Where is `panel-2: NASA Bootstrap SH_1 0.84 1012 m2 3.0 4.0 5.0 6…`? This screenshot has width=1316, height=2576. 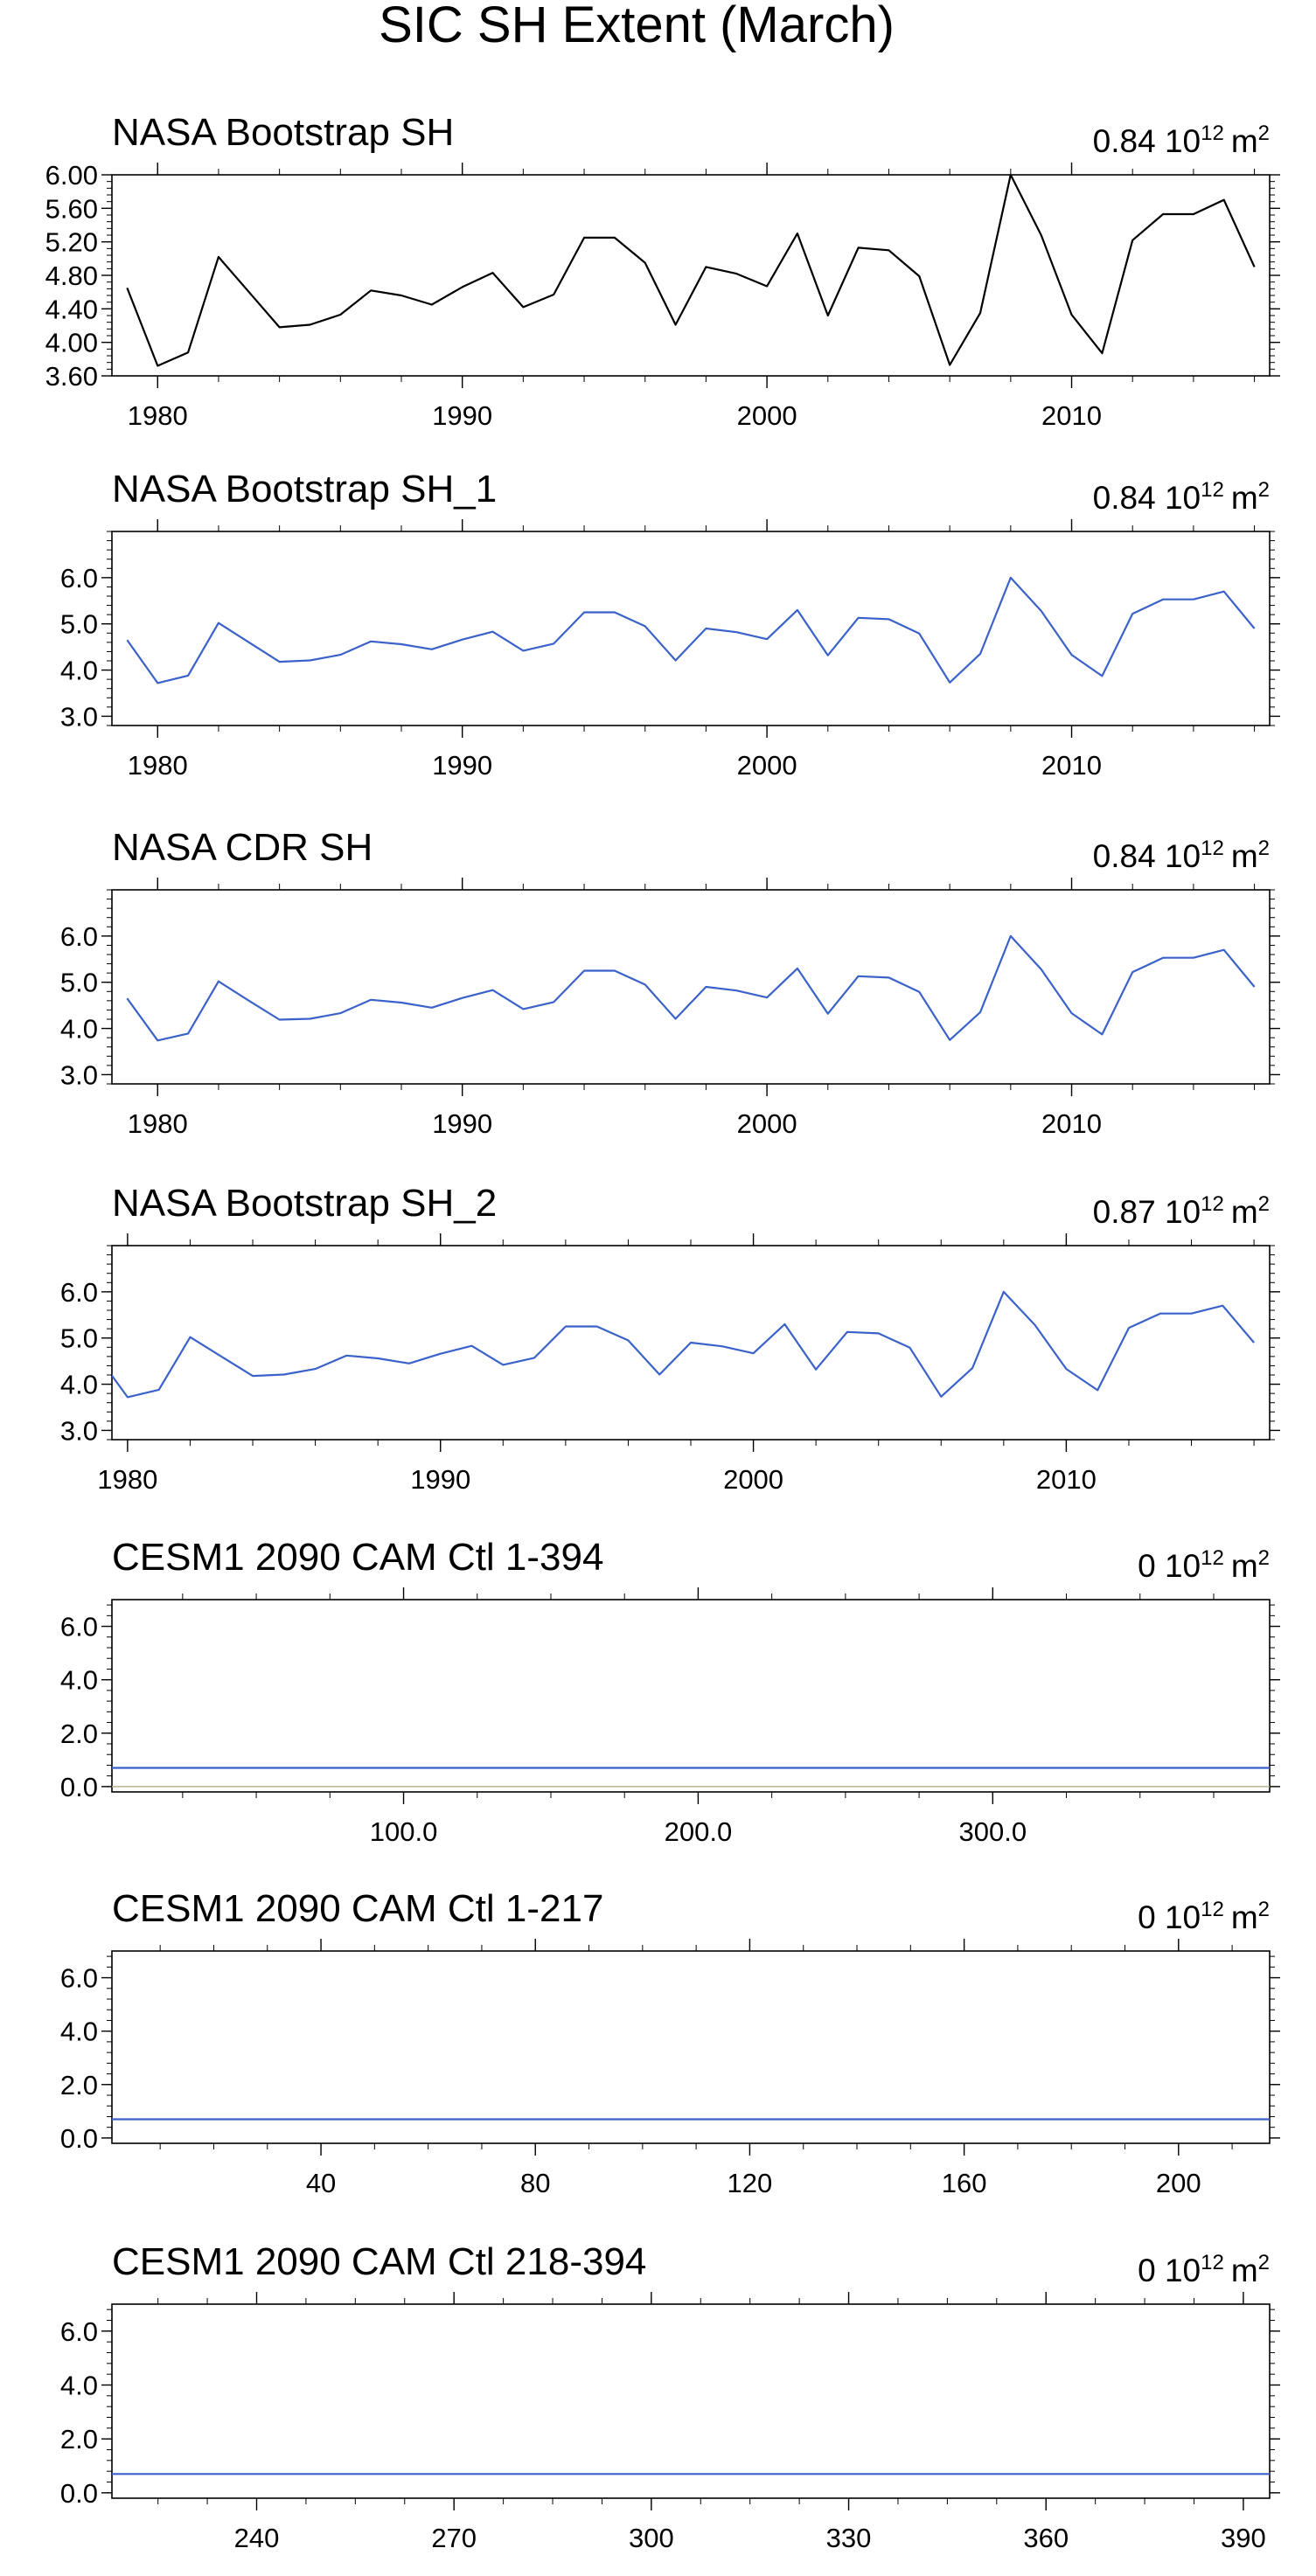 panel-2: NASA Bootstrap SH_1 0.84 1012 m2 3.0 4.0 5.0 6… is located at coordinates (670, 624).